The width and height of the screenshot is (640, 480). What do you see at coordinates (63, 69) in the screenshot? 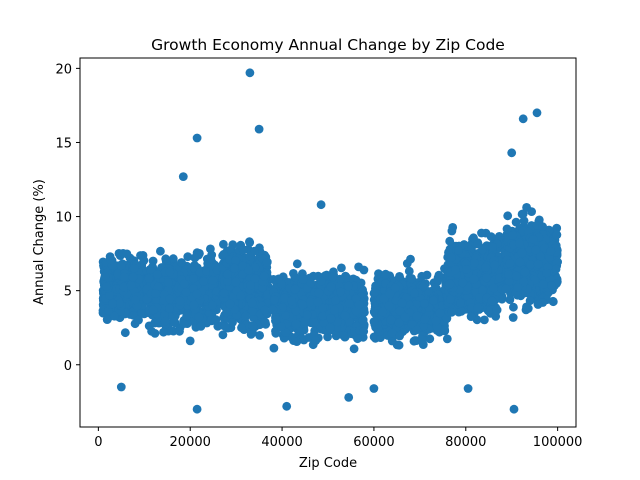
I see `y-tick-label: 20` at bounding box center [63, 69].